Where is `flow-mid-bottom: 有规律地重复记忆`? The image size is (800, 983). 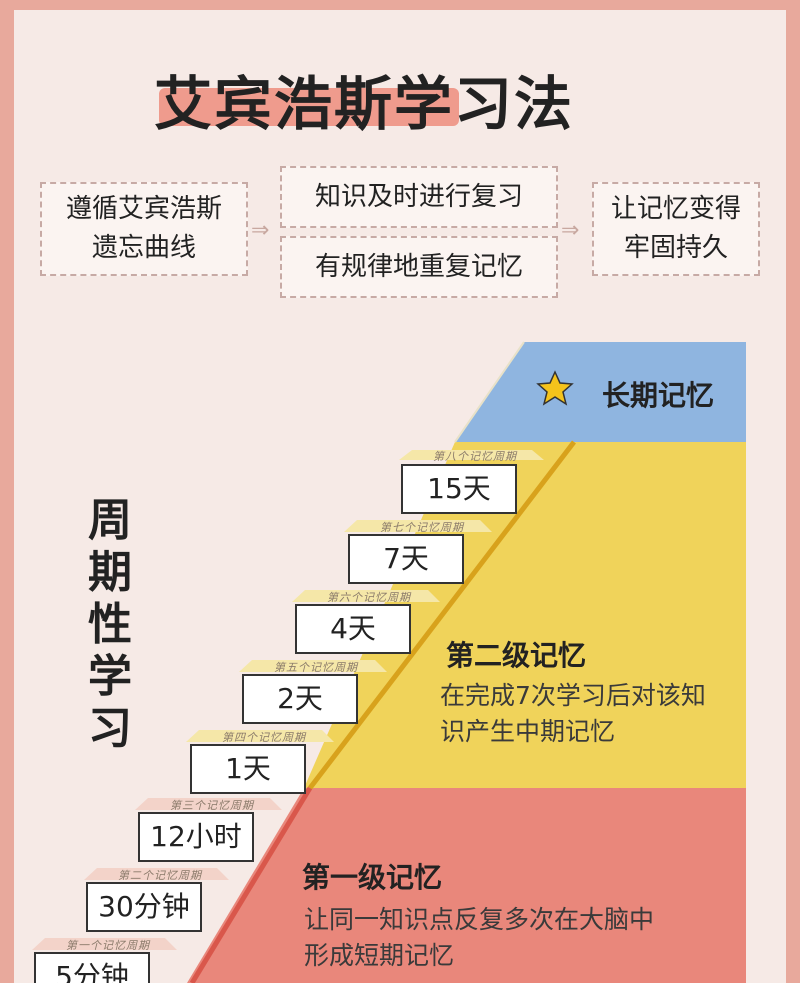 flow-mid-bottom: 有规律地重复记忆 is located at coordinates (418, 266).